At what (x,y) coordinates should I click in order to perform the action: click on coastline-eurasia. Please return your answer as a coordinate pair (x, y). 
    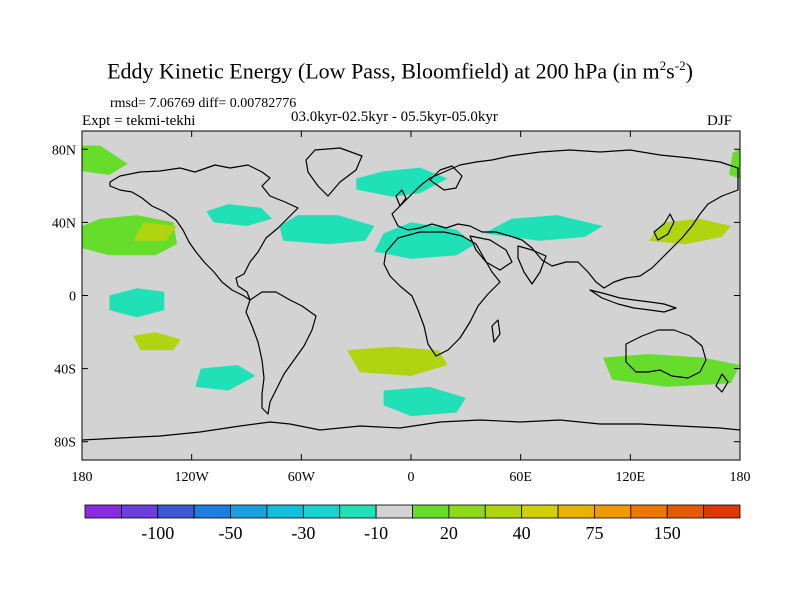
    Looking at the image, I should click on (565, 219).